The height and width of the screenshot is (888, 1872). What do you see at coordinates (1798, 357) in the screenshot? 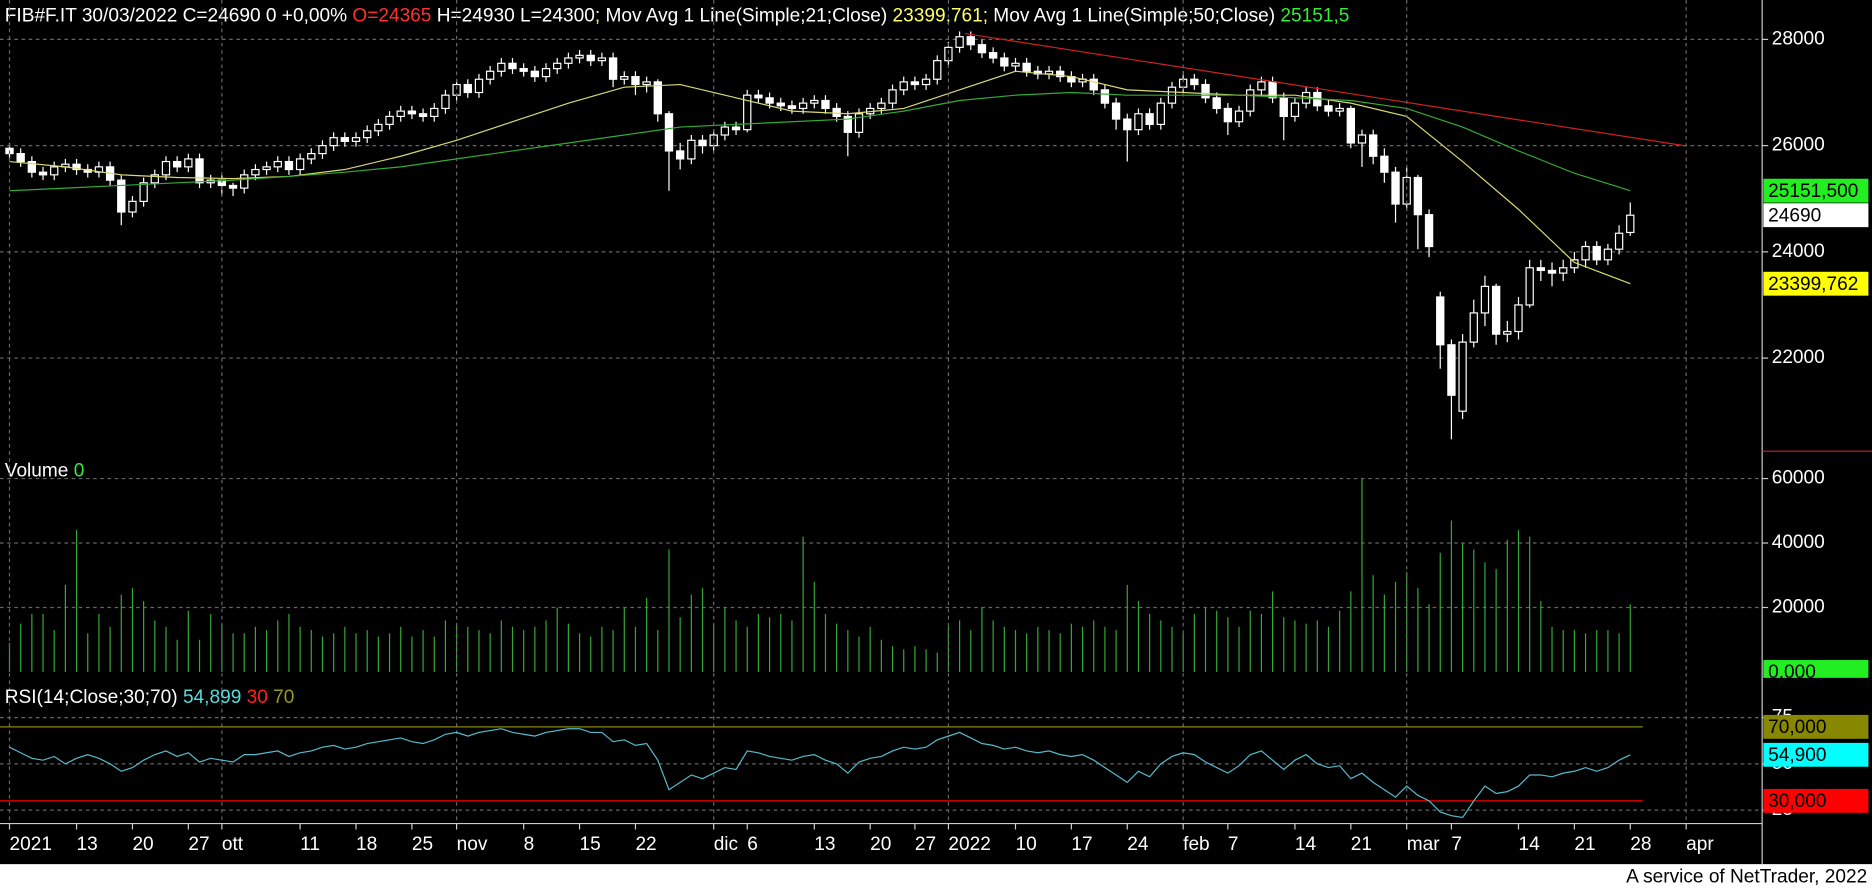
I see `y-tick-label: 22000` at bounding box center [1798, 357].